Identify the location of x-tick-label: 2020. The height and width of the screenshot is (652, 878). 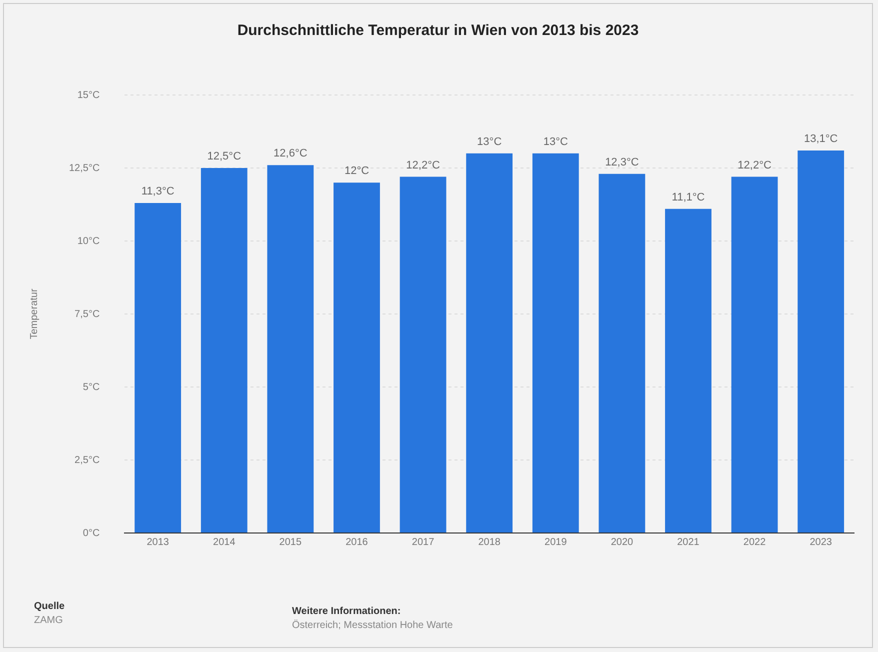
(622, 542).